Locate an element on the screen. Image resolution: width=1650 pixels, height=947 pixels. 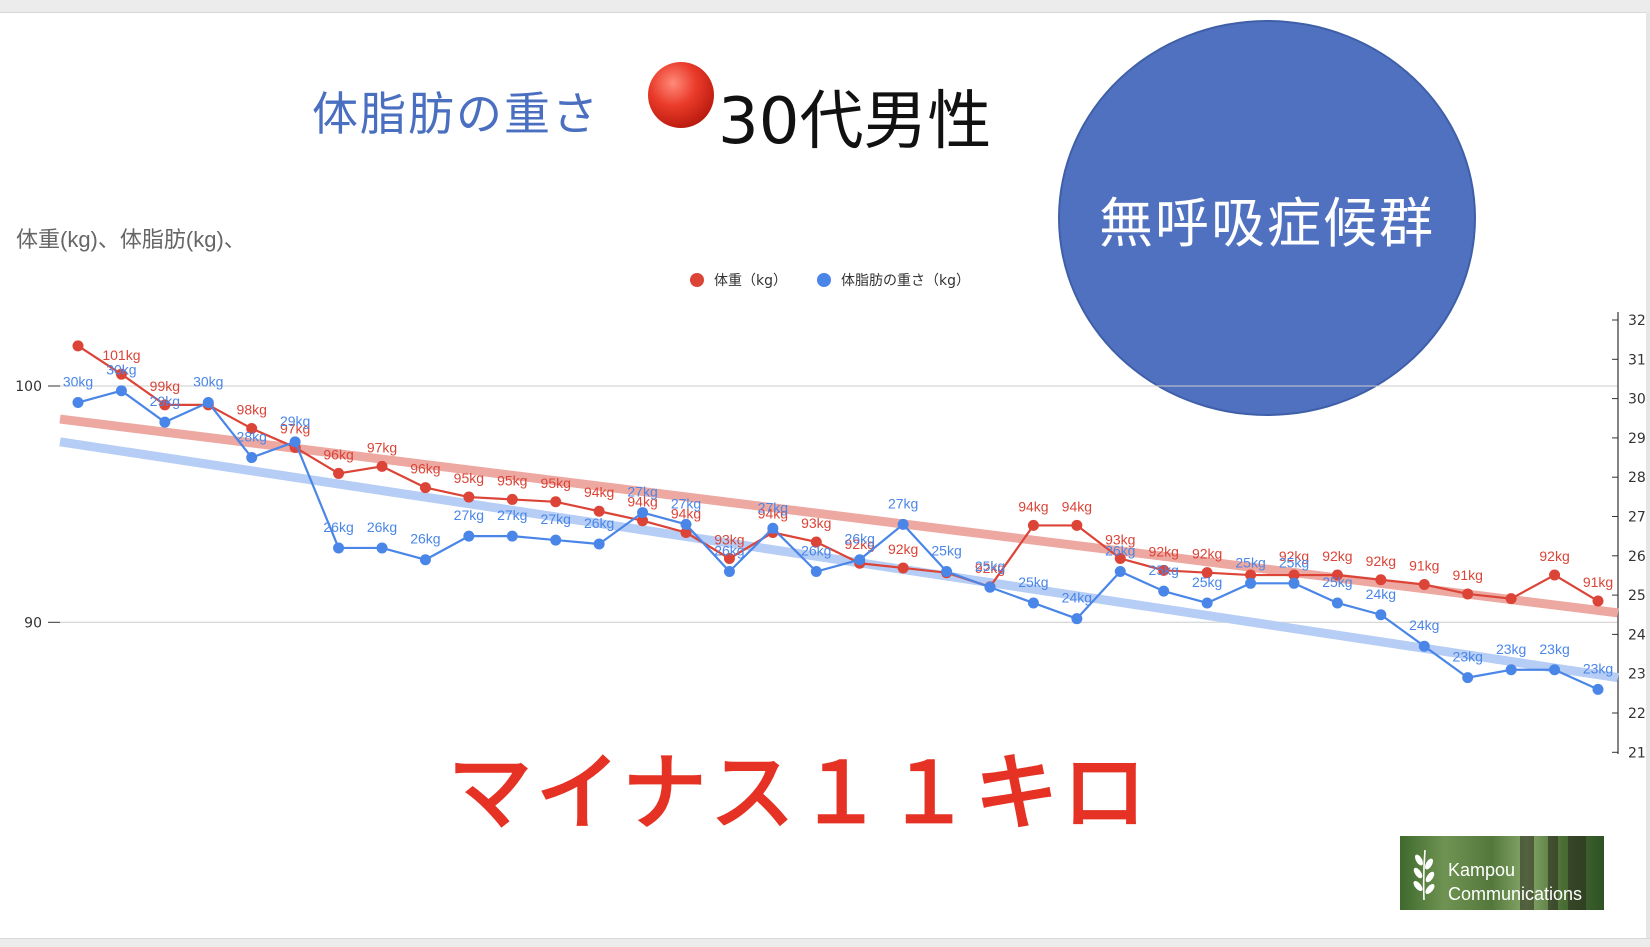
logo-text-line1: Kampou is located at coordinates (1482, 870).